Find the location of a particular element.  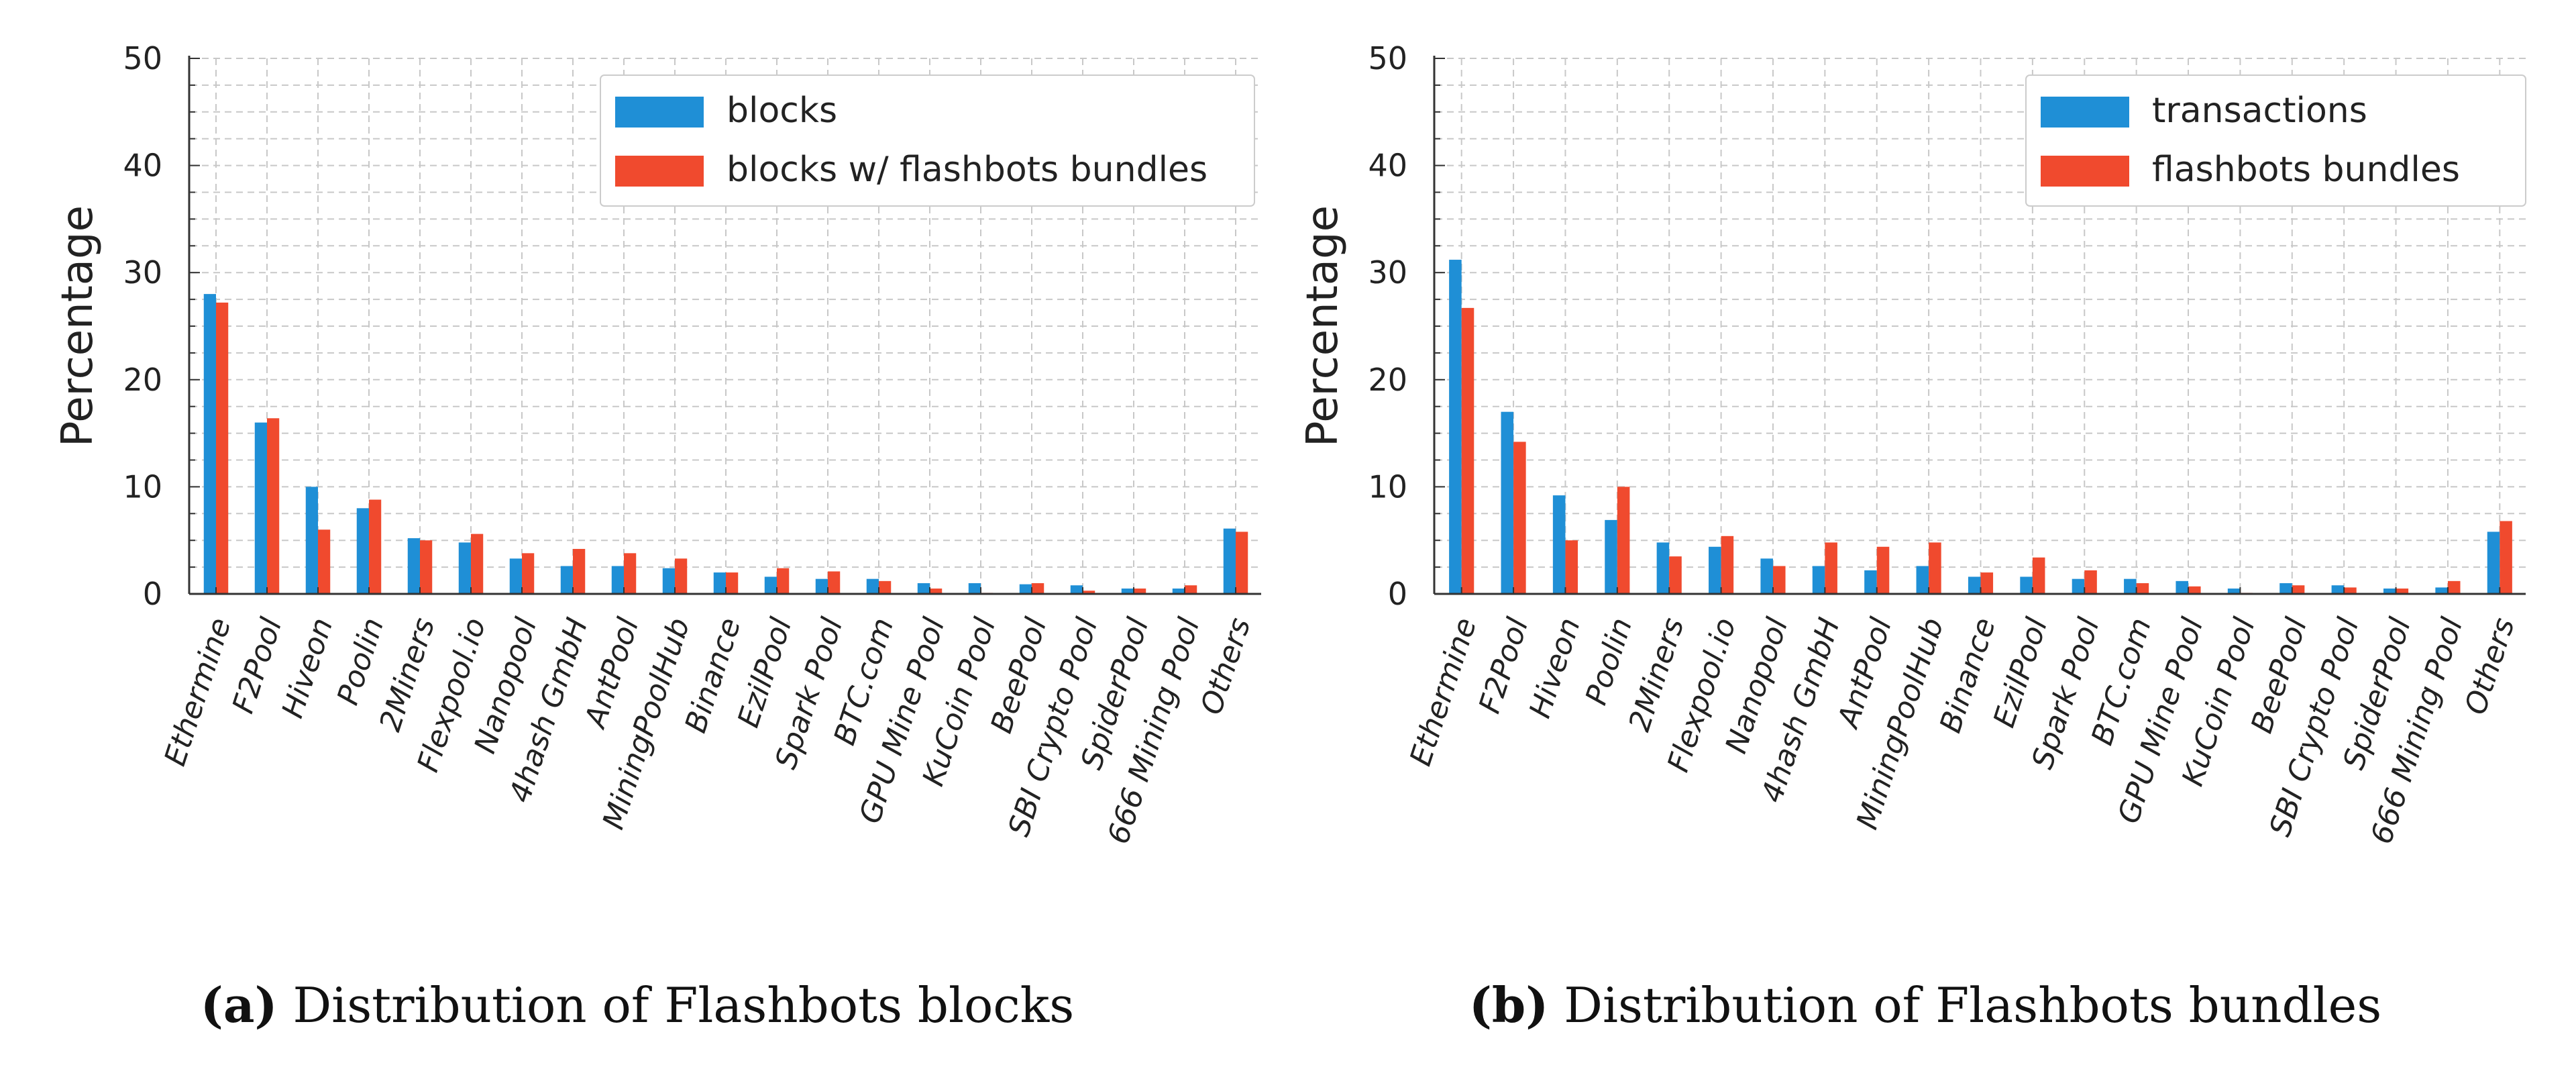

caption-b-text: Distribution of Flashbots bundles is located at coordinates (1973, 1005).